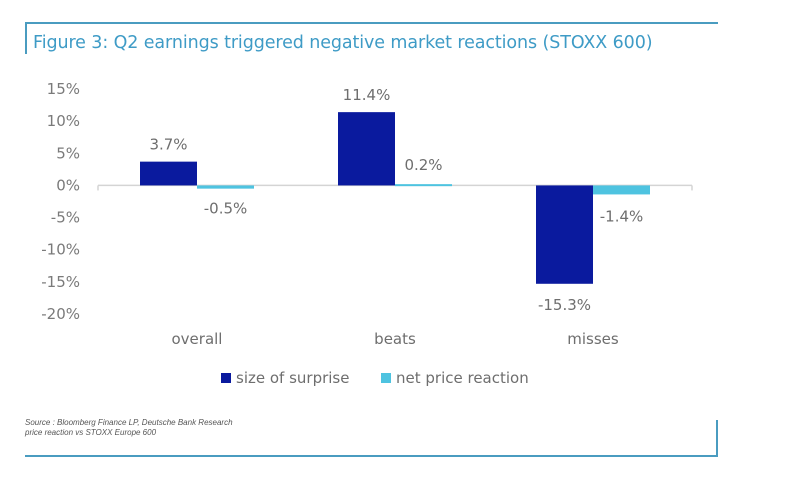 This screenshot has width=800, height=484. I want to click on y-tick-label: 15%, so click(63, 89).